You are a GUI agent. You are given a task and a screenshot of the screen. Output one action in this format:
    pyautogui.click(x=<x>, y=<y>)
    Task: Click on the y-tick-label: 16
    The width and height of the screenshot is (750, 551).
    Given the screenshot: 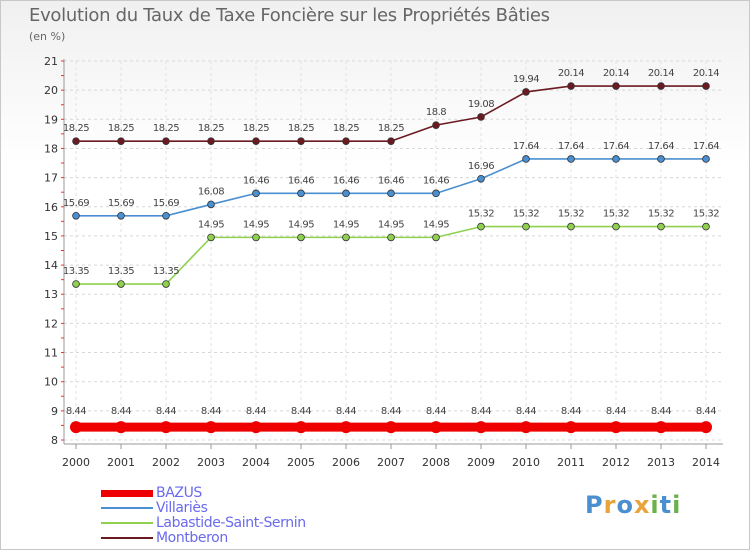 What is the action you would take?
    pyautogui.click(x=51, y=207)
    